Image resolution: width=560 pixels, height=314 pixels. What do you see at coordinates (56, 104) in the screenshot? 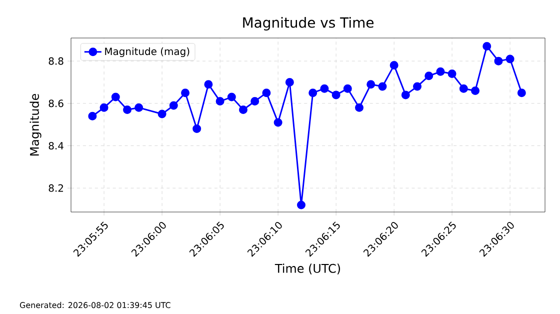
I see `y-tick-label: 8.6` at bounding box center [56, 104].